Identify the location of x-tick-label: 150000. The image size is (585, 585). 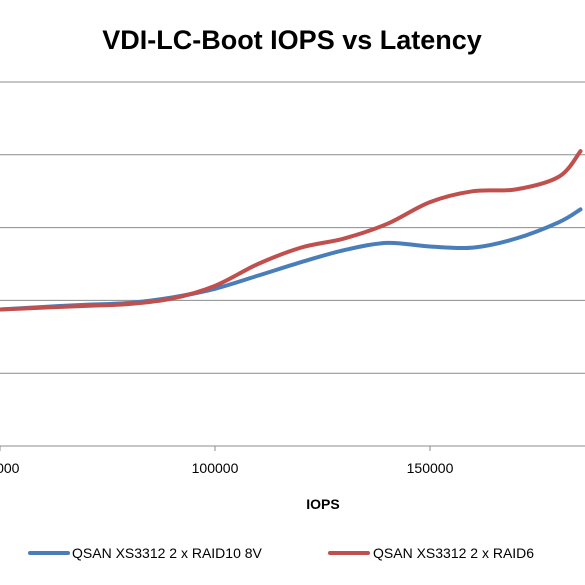
(430, 468).